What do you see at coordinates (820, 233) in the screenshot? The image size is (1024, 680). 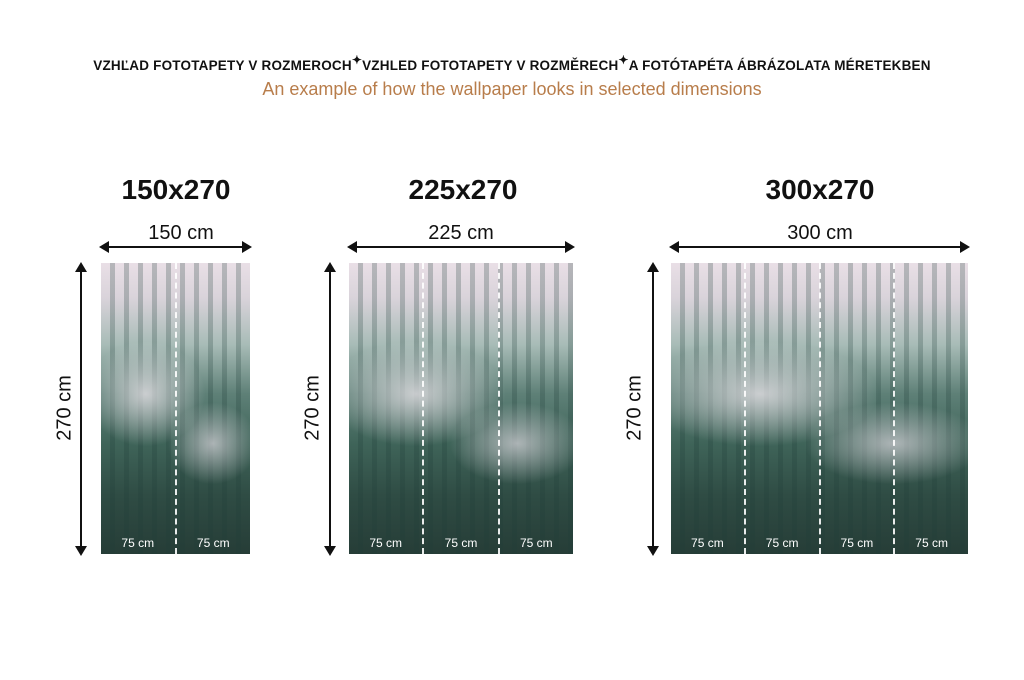 I see `width-label: 300 cm` at bounding box center [820, 233].